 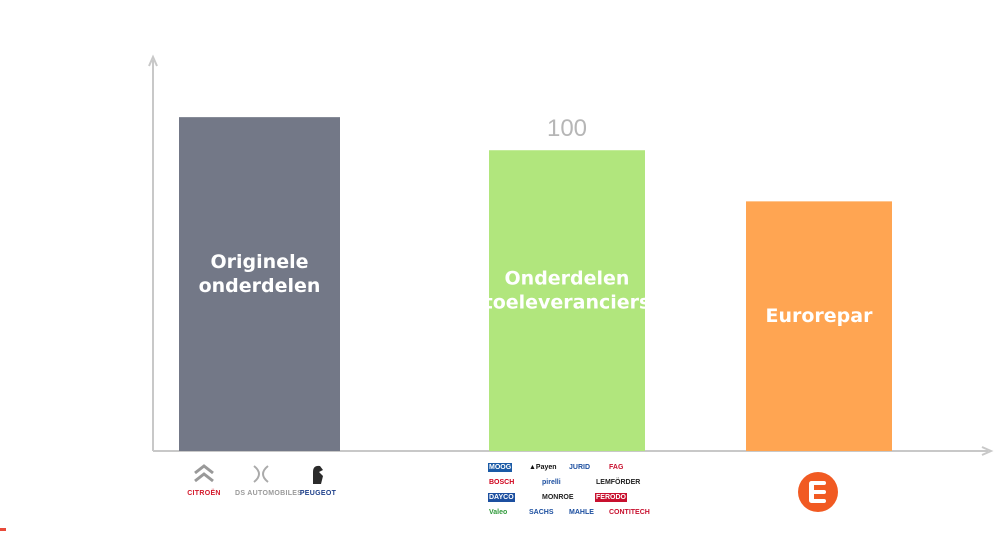 What do you see at coordinates (502, 482) in the screenshot?
I see `supplier-logo: BOSCH` at bounding box center [502, 482].